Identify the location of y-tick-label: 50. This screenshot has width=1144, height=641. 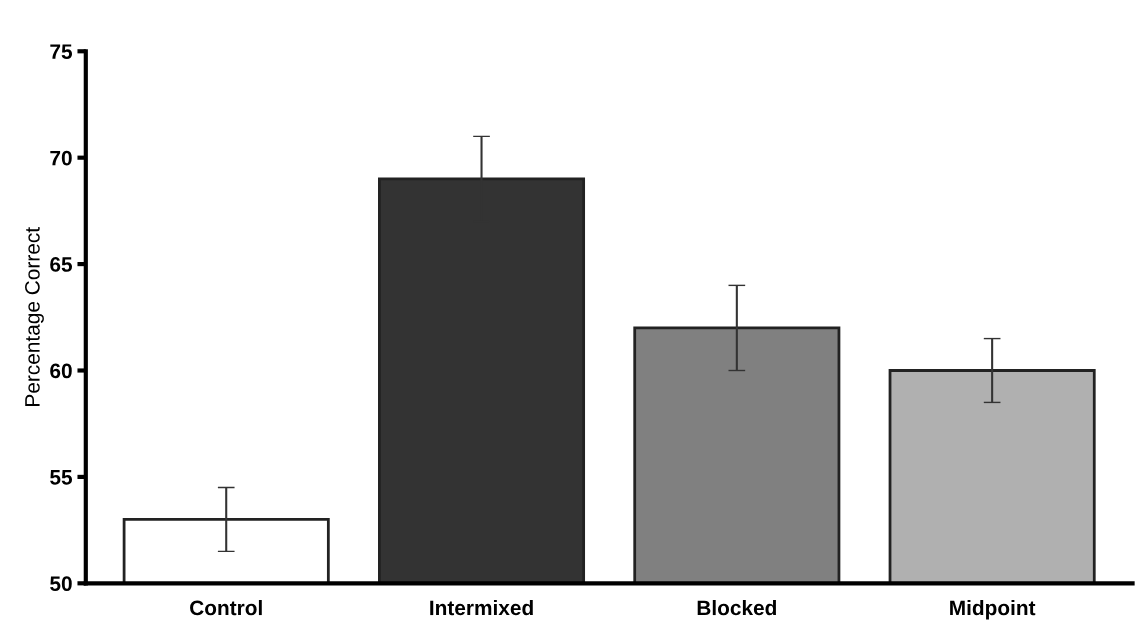
(61, 584).